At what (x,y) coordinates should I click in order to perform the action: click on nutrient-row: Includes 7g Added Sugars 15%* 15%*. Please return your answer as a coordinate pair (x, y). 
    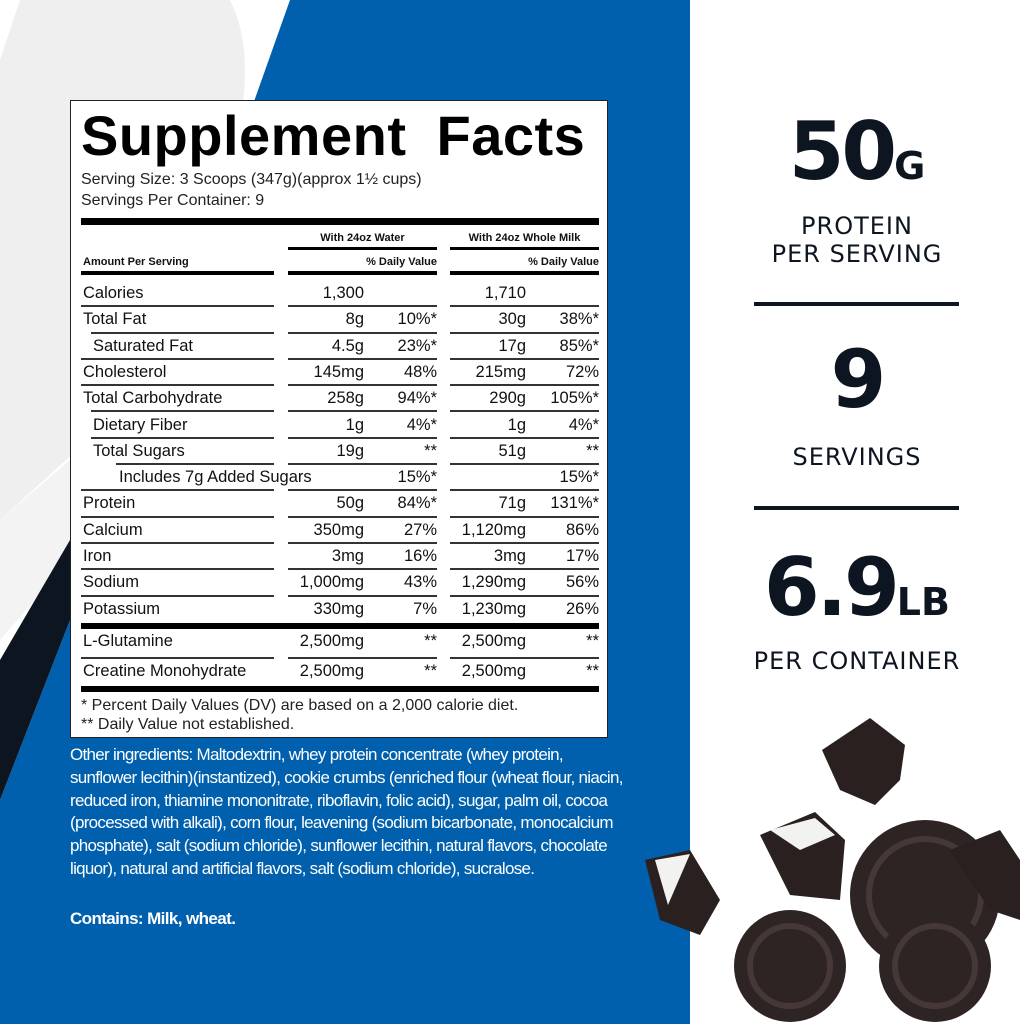
    Looking at the image, I should click on (340, 478).